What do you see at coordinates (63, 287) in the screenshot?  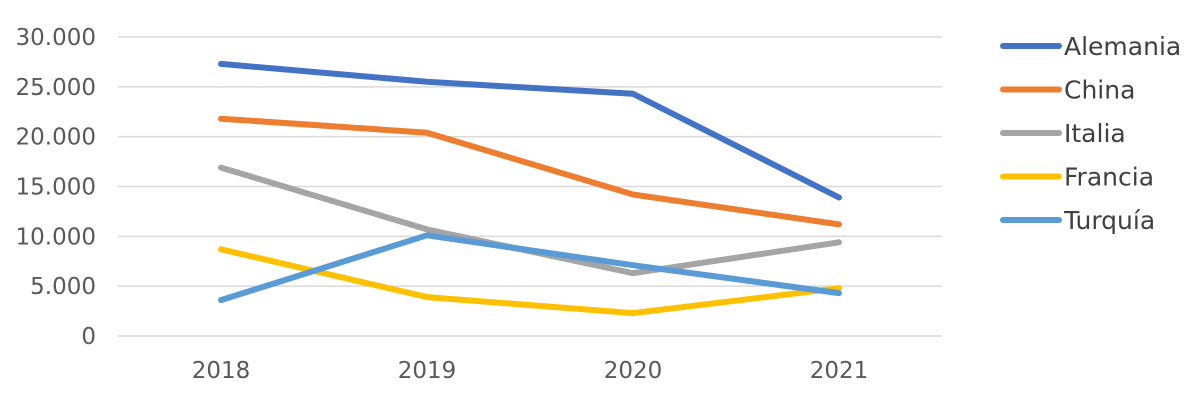 I see `y-tick-label: 5.000` at bounding box center [63, 287].